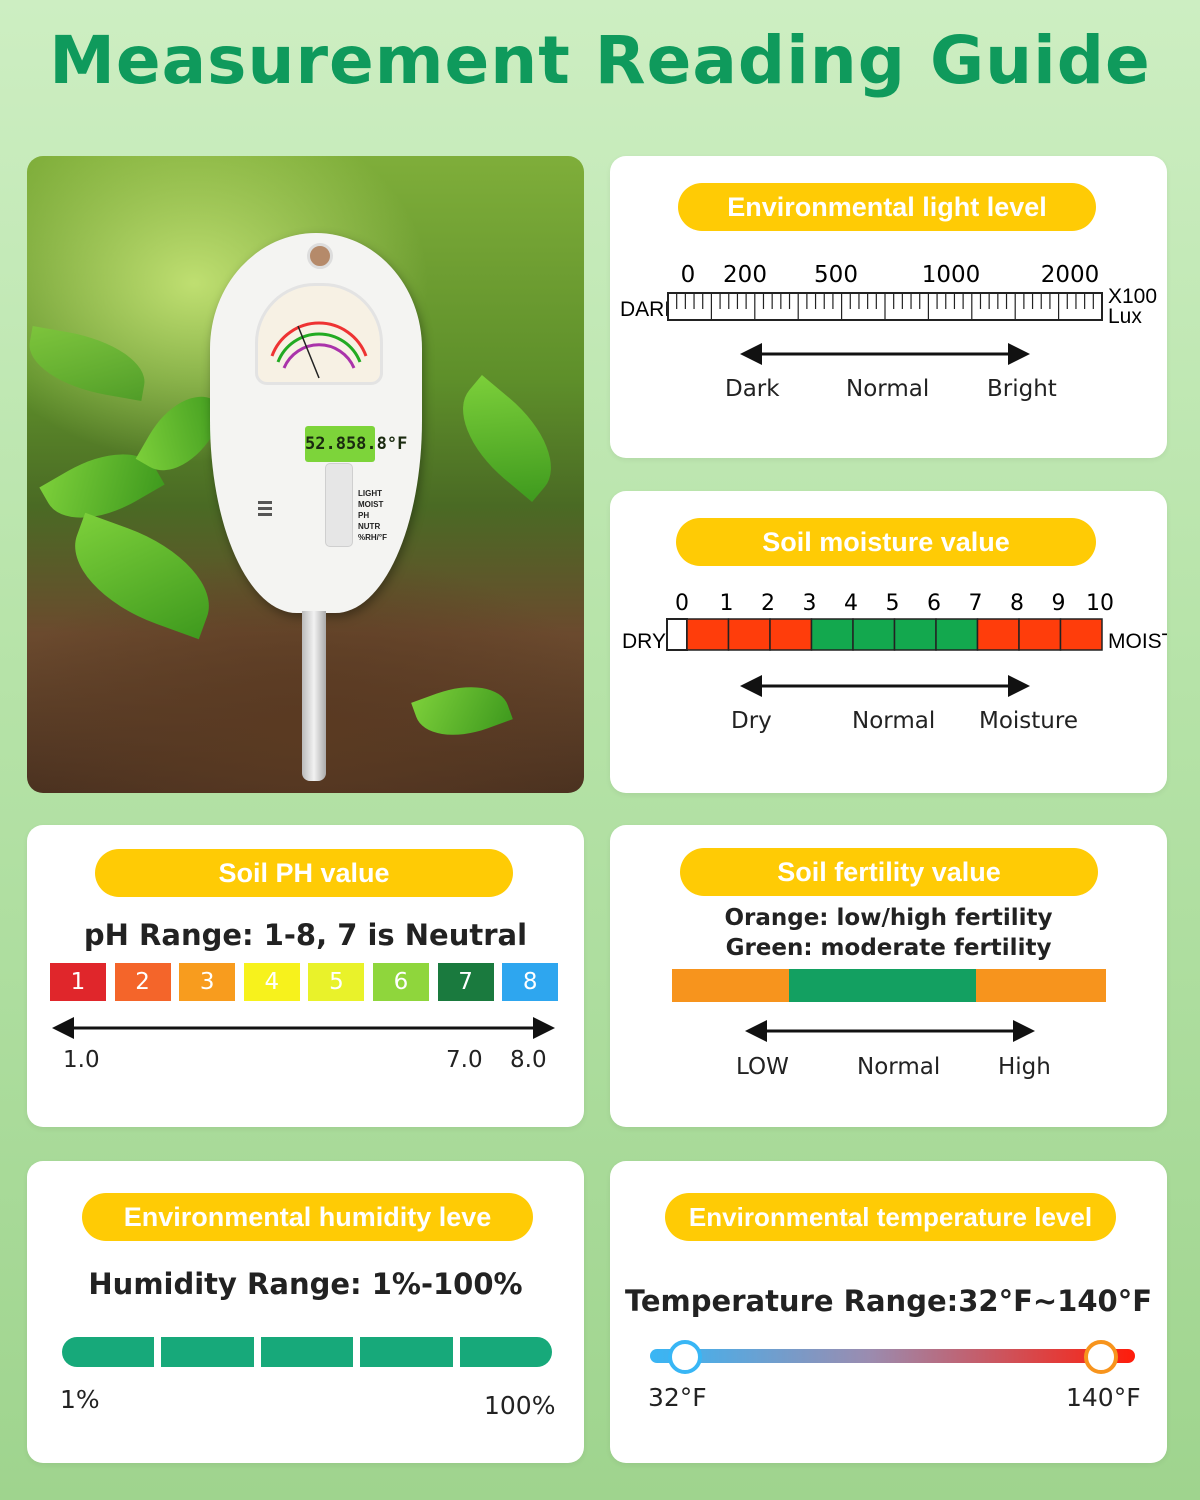 The width and height of the screenshot is (1200, 1500). Describe the element at coordinates (1070, 275) in the screenshot. I see `tick-label: 2000` at that location.